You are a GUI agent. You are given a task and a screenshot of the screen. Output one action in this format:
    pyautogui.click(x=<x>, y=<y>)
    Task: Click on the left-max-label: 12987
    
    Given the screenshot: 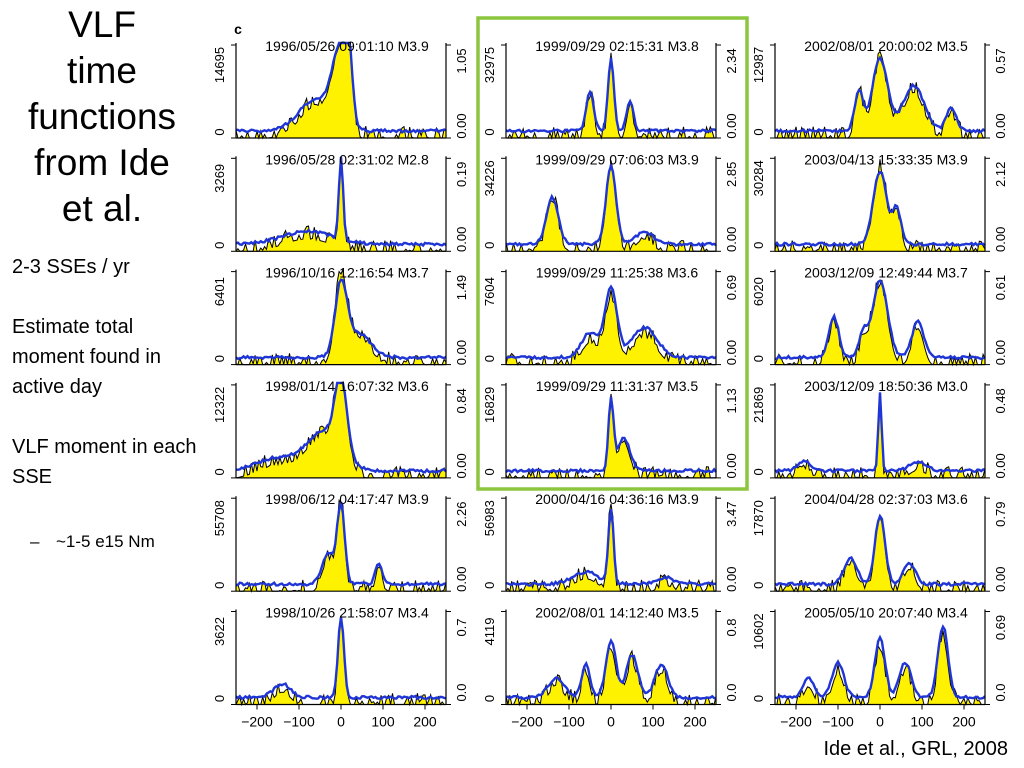 What is the action you would take?
    pyautogui.click(x=758, y=65)
    